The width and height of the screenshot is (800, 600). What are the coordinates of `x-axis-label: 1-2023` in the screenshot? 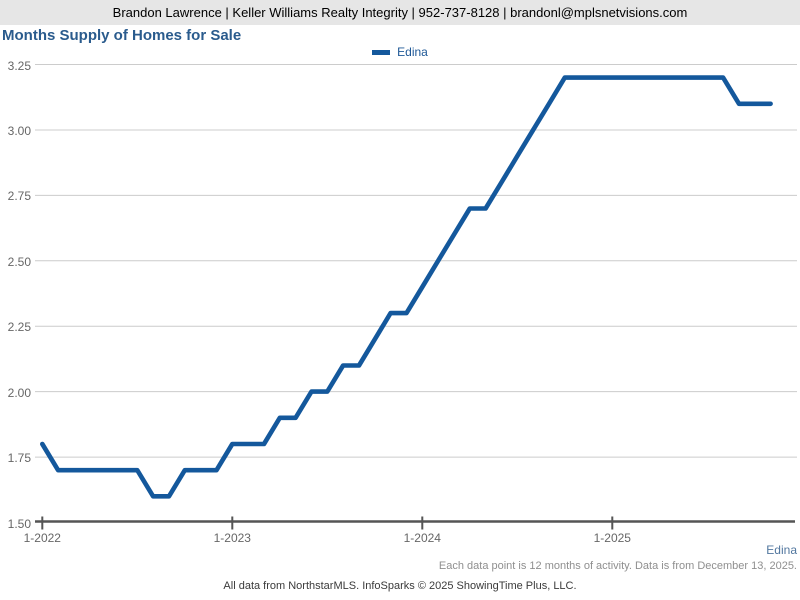 It's located at (232, 538).